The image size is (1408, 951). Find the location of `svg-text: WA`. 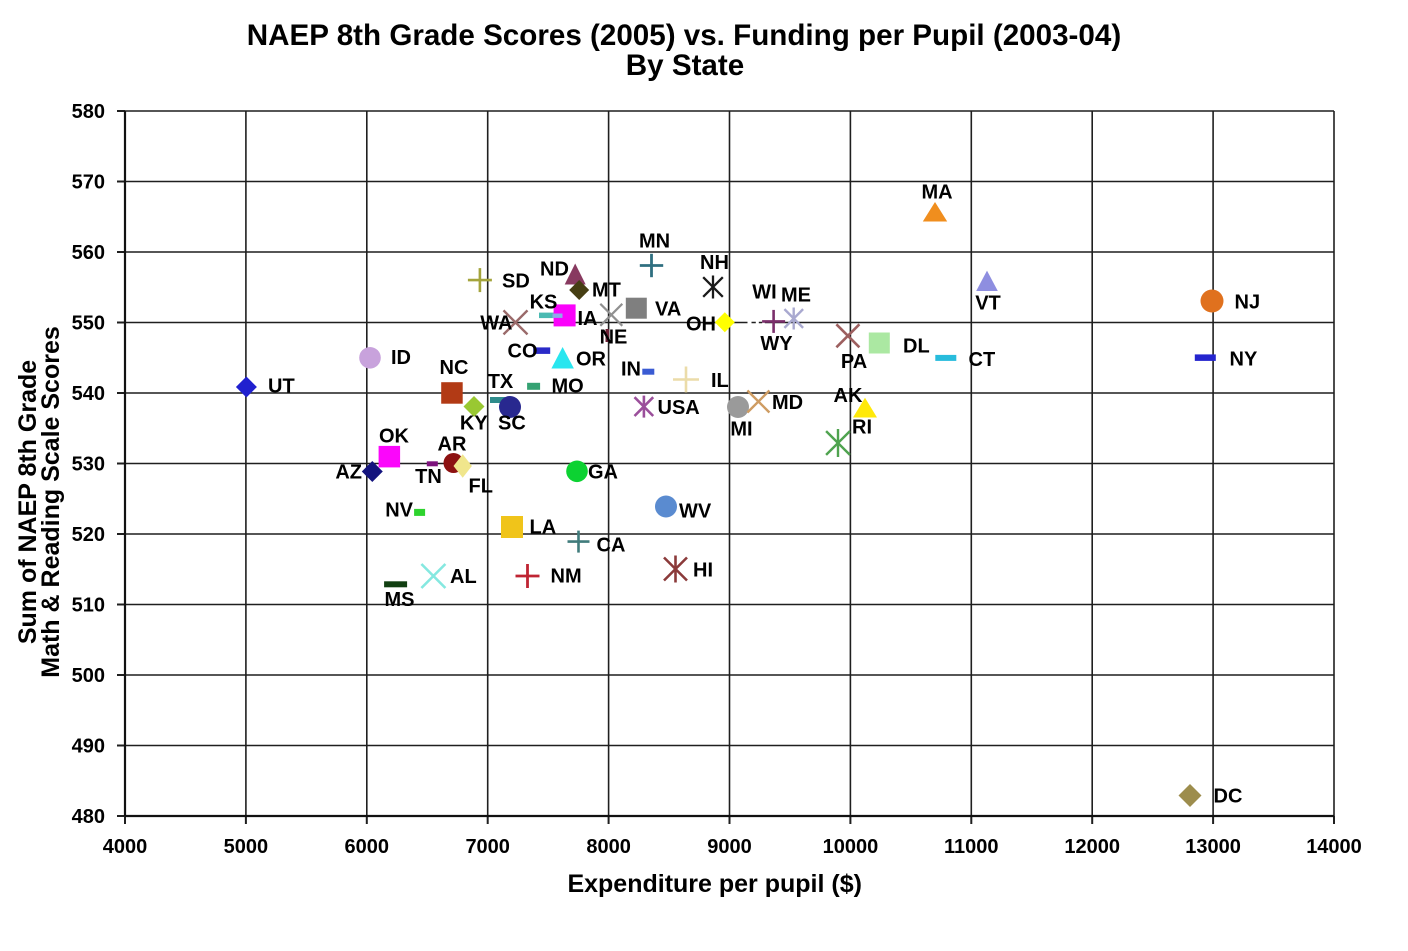

svg-text: WA is located at coordinates (496, 324).